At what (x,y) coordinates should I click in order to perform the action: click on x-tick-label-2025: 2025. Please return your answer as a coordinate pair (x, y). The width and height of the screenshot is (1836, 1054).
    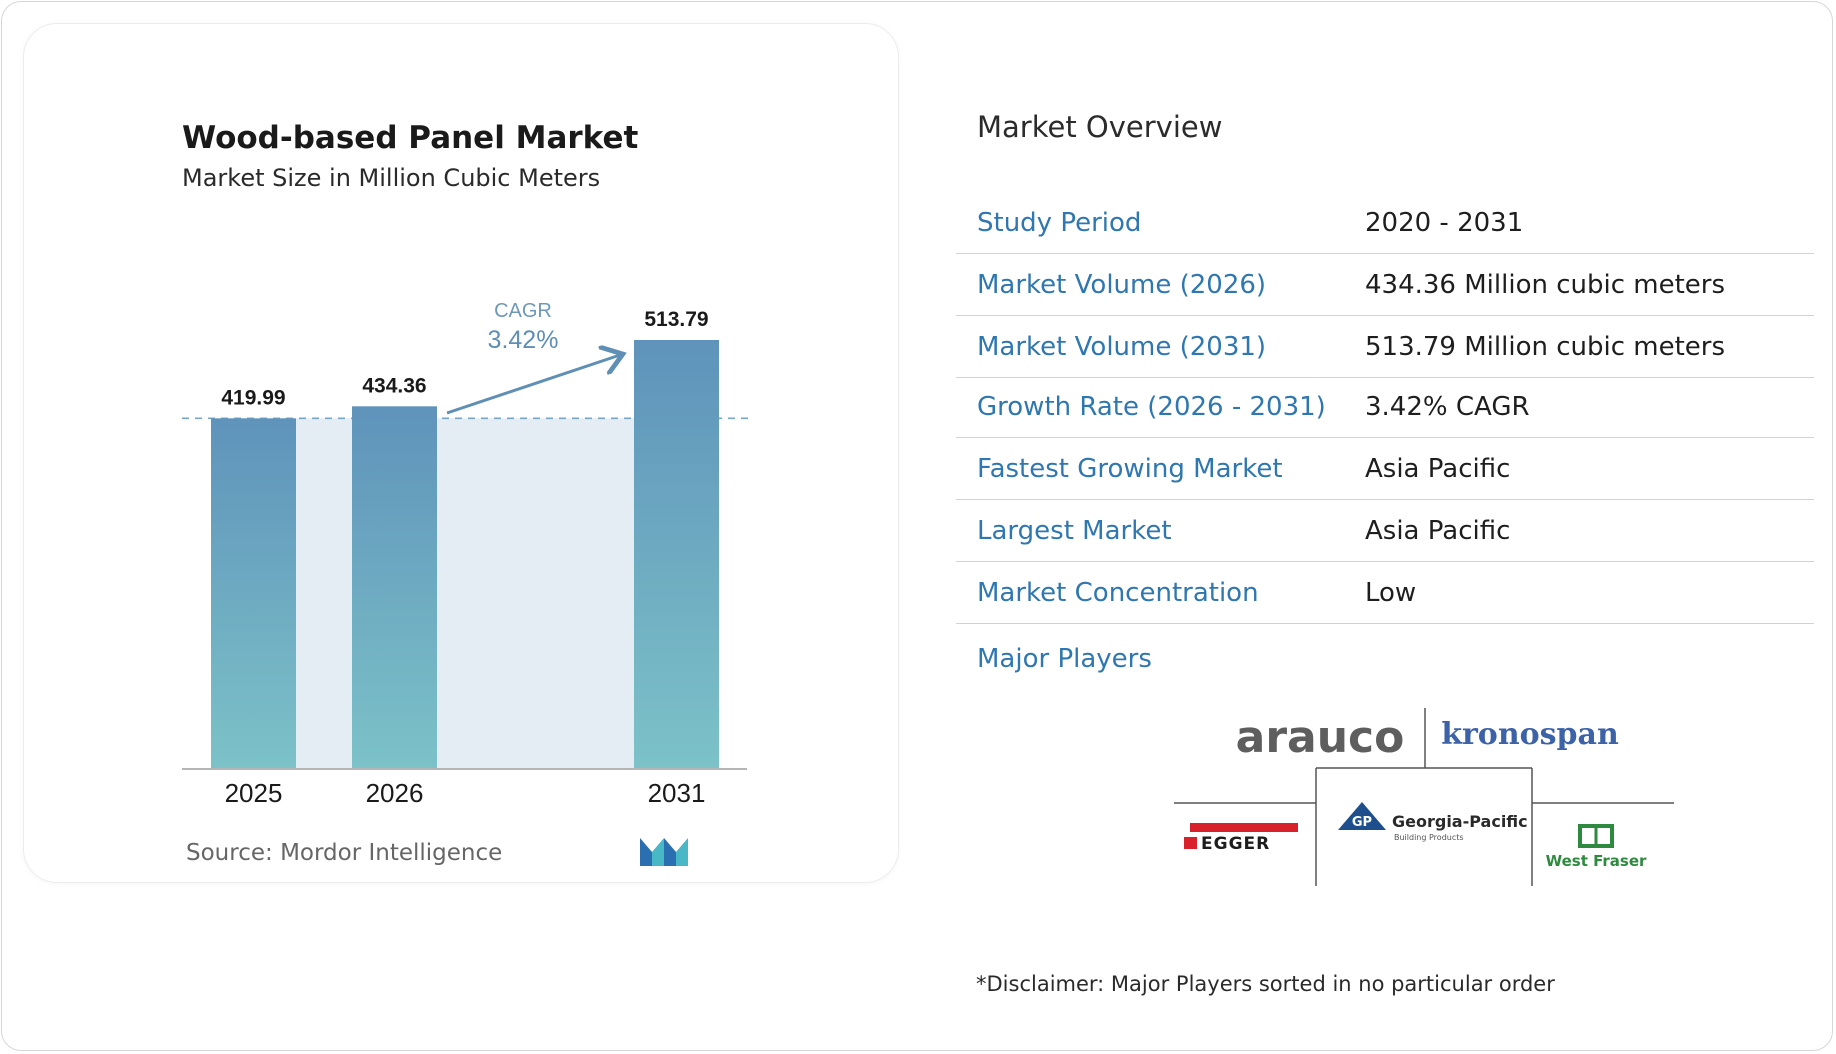
    Looking at the image, I should click on (254, 793).